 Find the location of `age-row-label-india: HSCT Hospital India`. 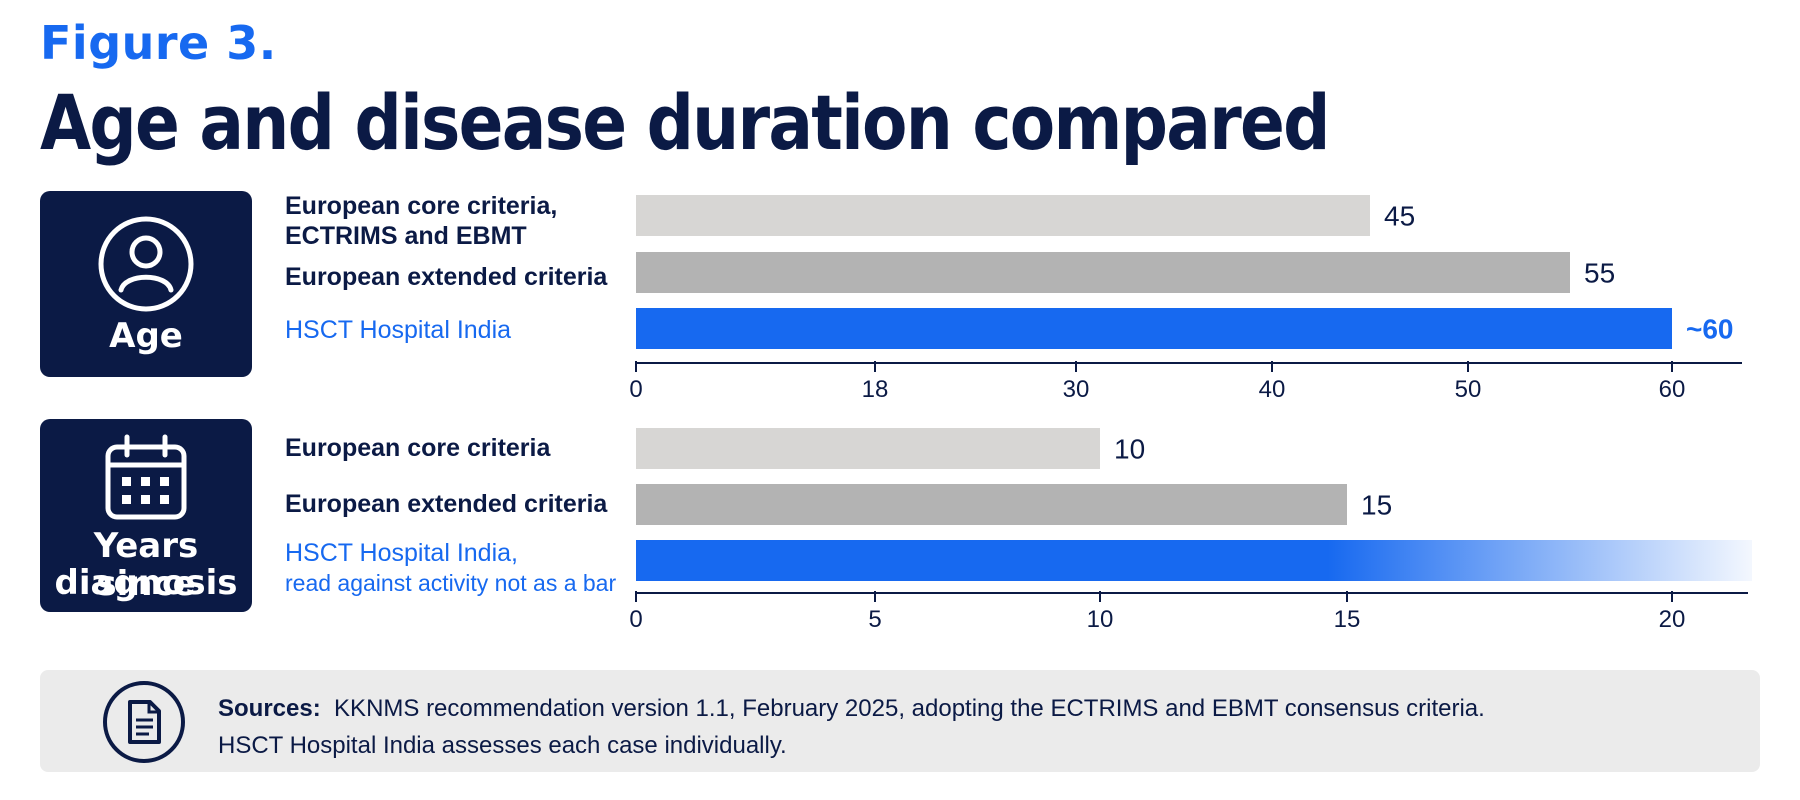

age-row-label-india: HSCT Hospital India is located at coordinates (398, 330).